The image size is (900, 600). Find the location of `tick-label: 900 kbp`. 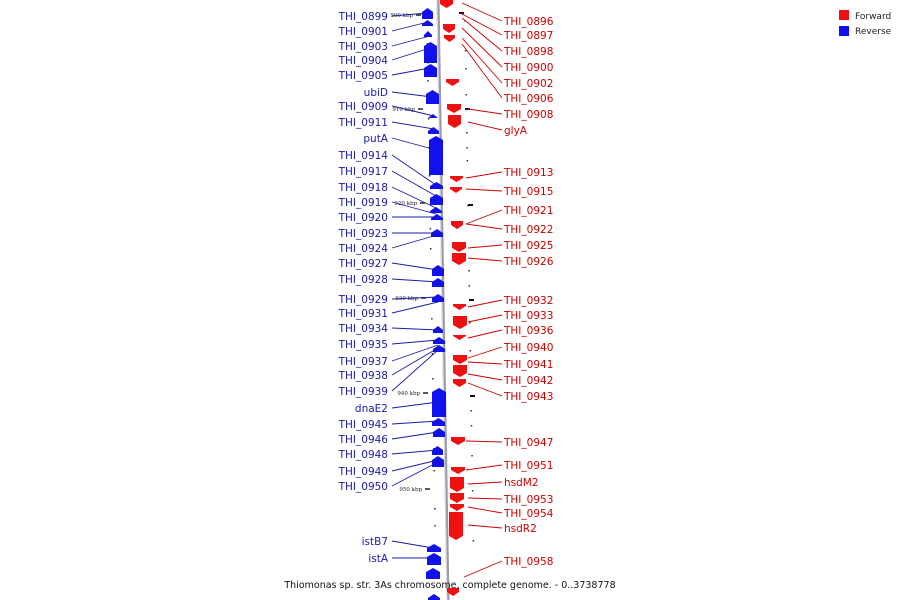

tick-label: 900 kbp is located at coordinates (401, 16).